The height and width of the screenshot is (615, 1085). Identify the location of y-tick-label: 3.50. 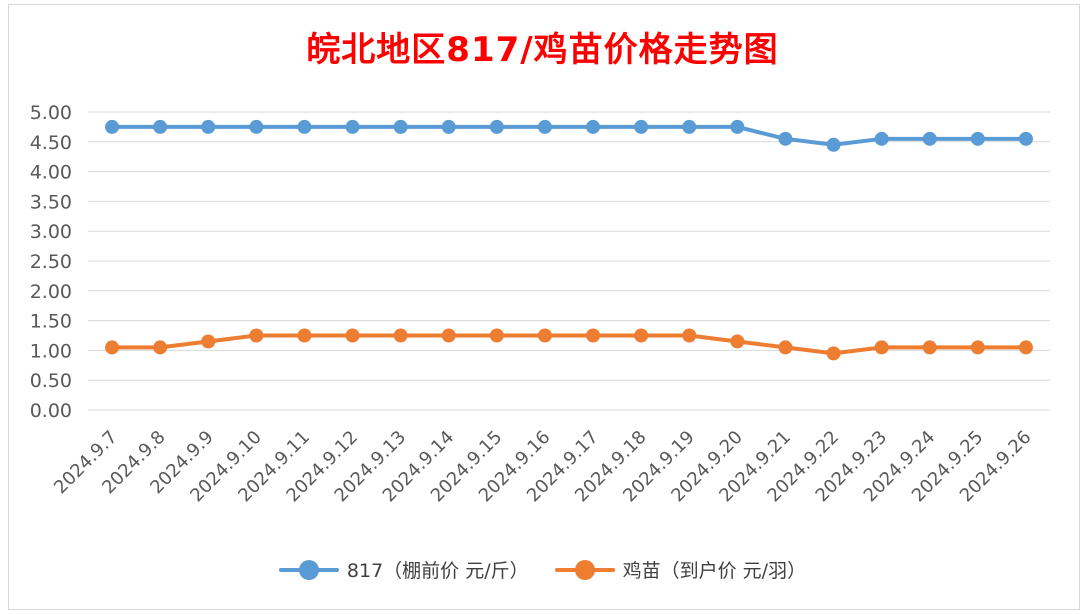
(51, 202).